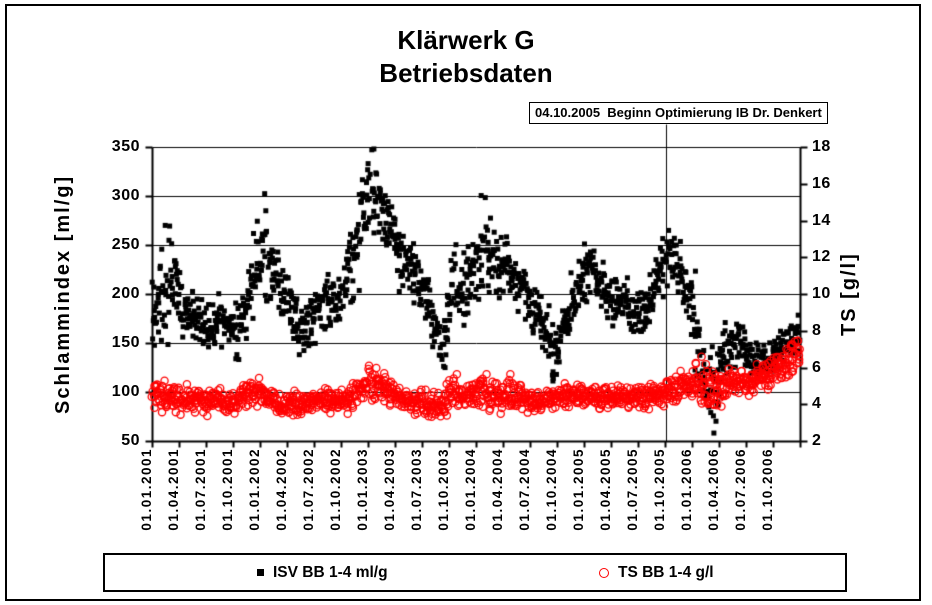 The height and width of the screenshot is (605, 932). What do you see at coordinates (604, 572) in the screenshot?
I see `ts-circle-marker-icon` at bounding box center [604, 572].